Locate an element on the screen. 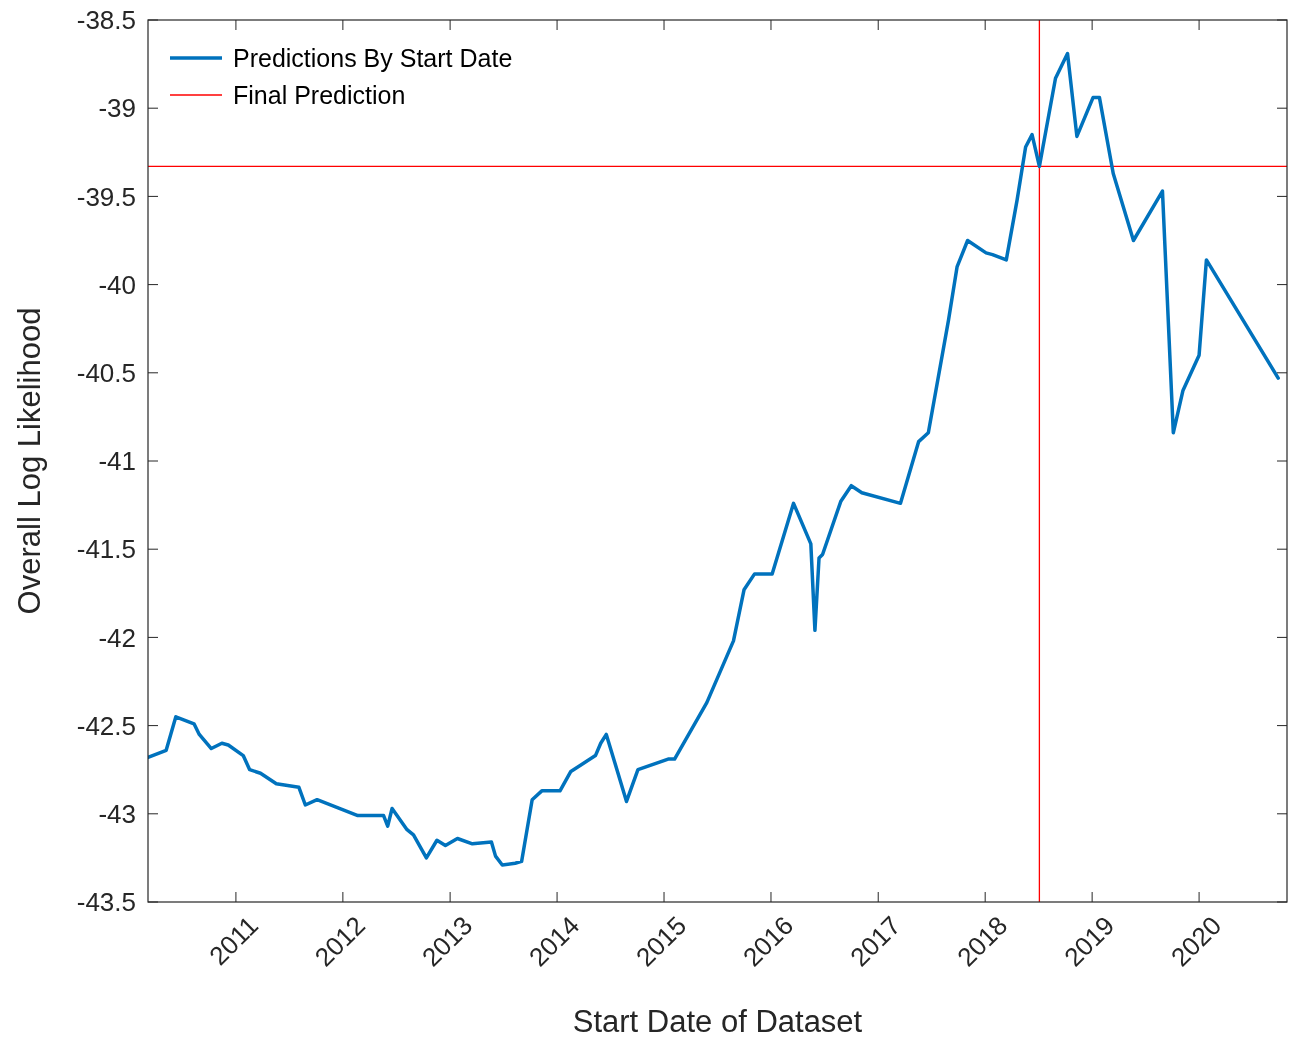 The image size is (1295, 1038). y-tick-label: -38.5 is located at coordinates (106, 20).